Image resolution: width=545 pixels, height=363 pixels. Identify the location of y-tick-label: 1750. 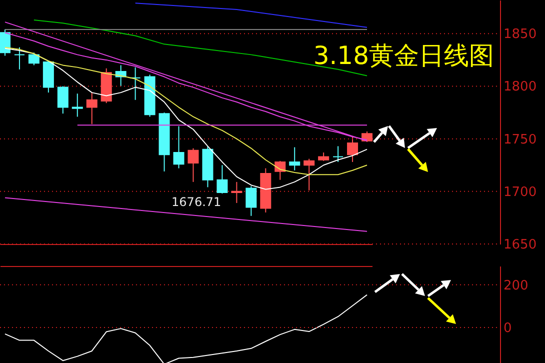
(520, 140).